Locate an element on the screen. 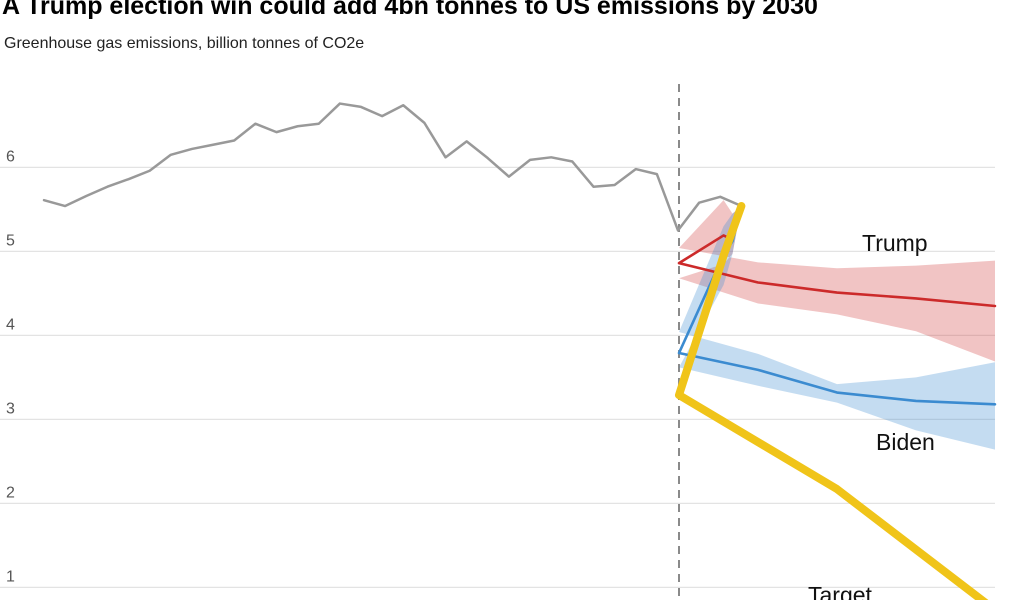  trump-label: Trump is located at coordinates (895, 243).